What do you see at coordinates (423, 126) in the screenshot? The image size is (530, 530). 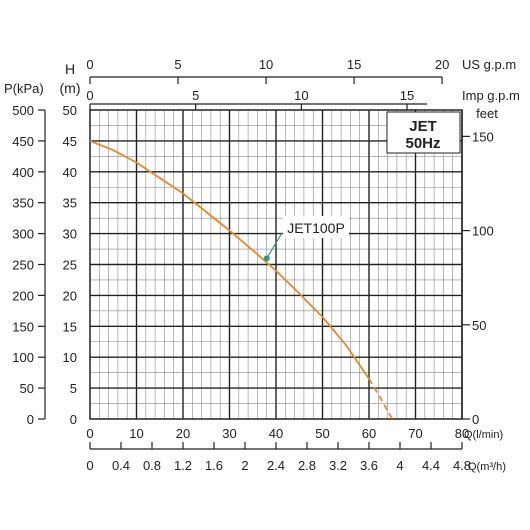 I see `title-line-1: JET` at bounding box center [423, 126].